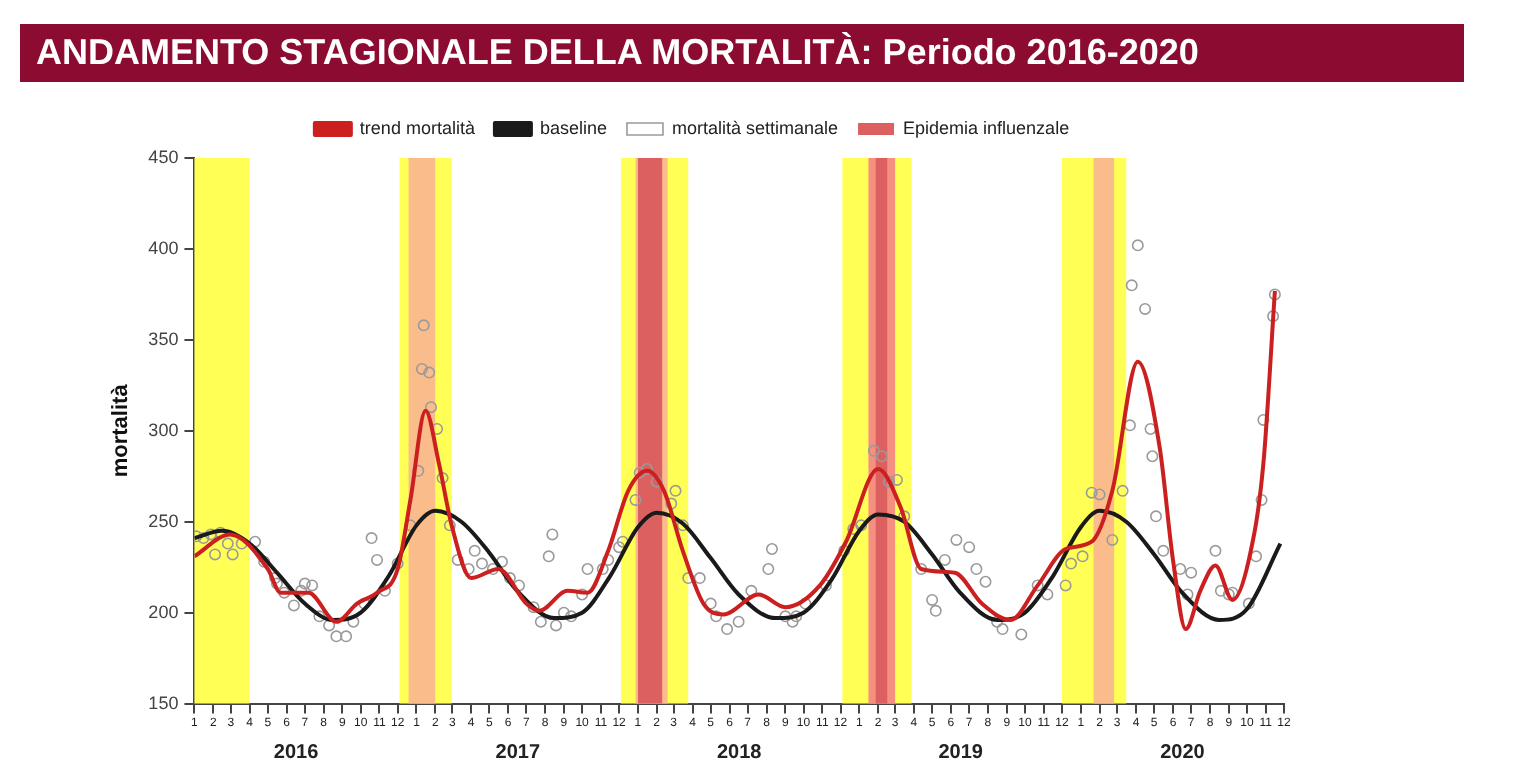  What do you see at coordinates (163, 520) in the screenshot?
I see `y-tick-label: 250` at bounding box center [163, 520].